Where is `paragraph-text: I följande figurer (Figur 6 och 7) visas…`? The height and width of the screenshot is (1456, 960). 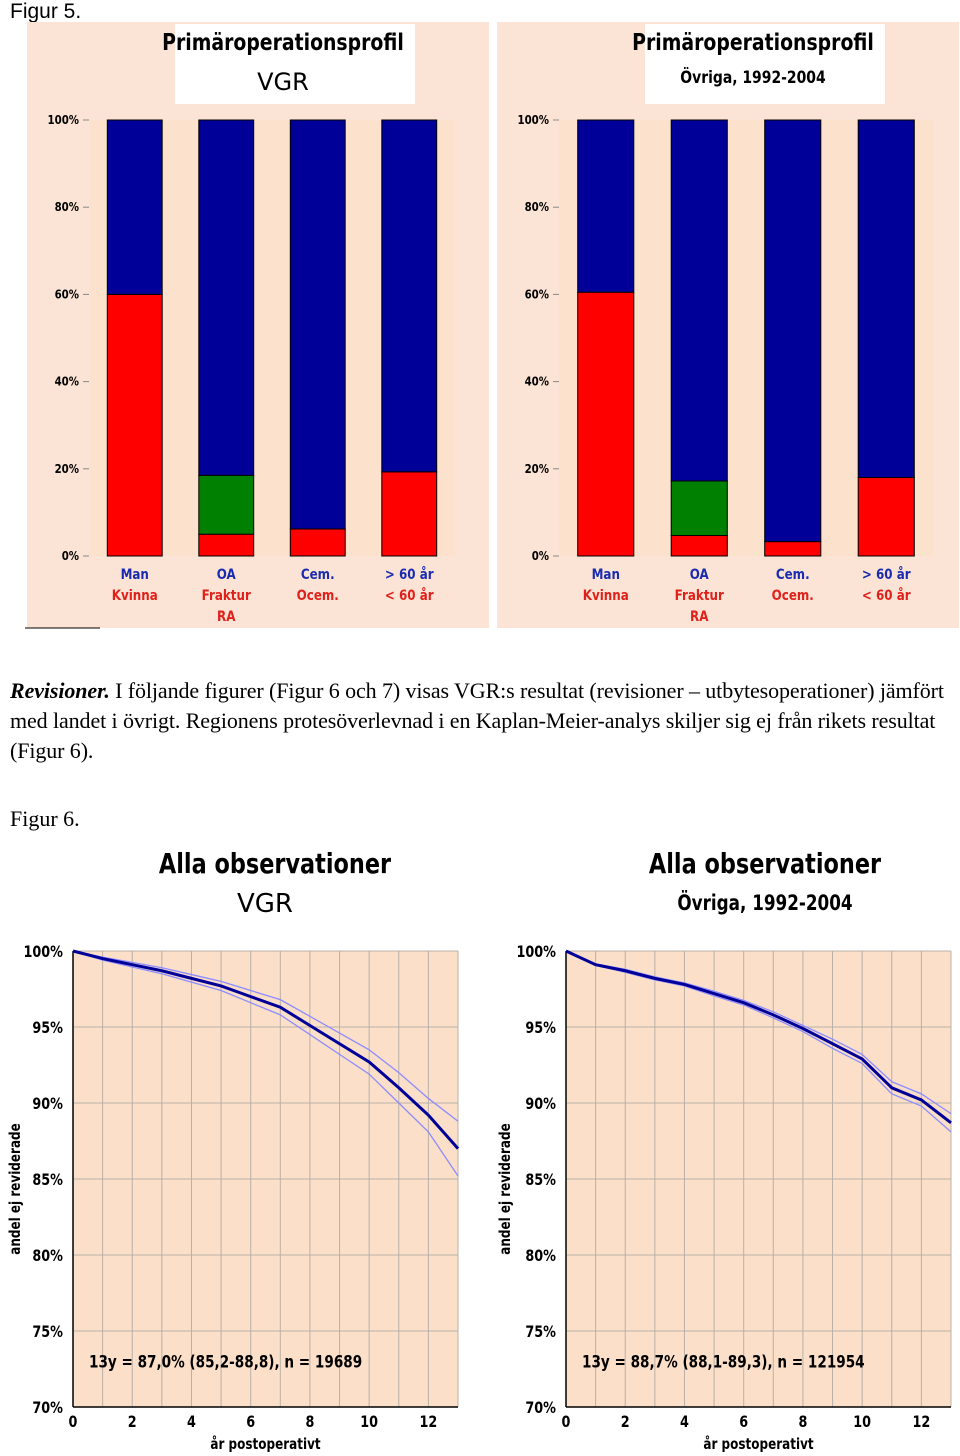
paragraph-text: I följande figurer (Figur 6 och 7) visas… is located at coordinates (477, 720).